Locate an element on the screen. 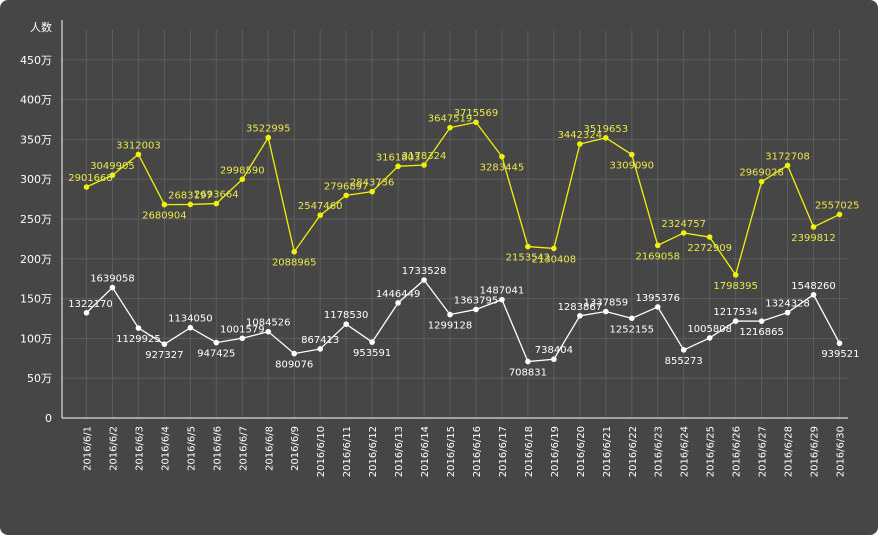 This screenshot has width=878, height=535. x-tick-label: 2016/6/25 is located at coordinates (711, 451).